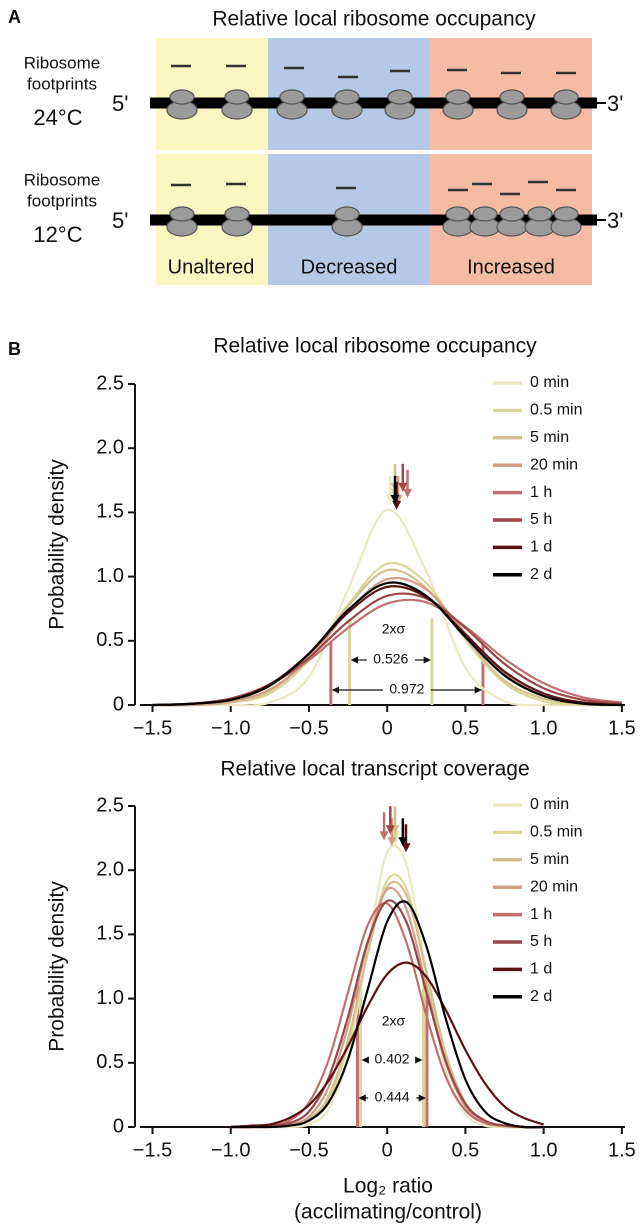 The image size is (643, 1230). Describe the element at coordinates (308, 728) in the screenshot. I see `x-tick-label: −0.5` at that location.